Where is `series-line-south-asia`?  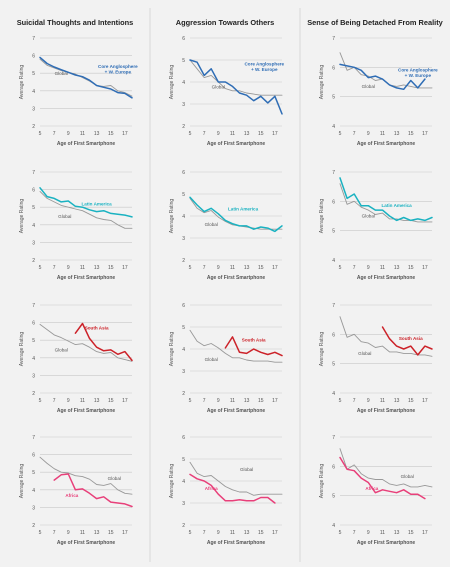 series-line-south-asia is located at coordinates (407, 341).